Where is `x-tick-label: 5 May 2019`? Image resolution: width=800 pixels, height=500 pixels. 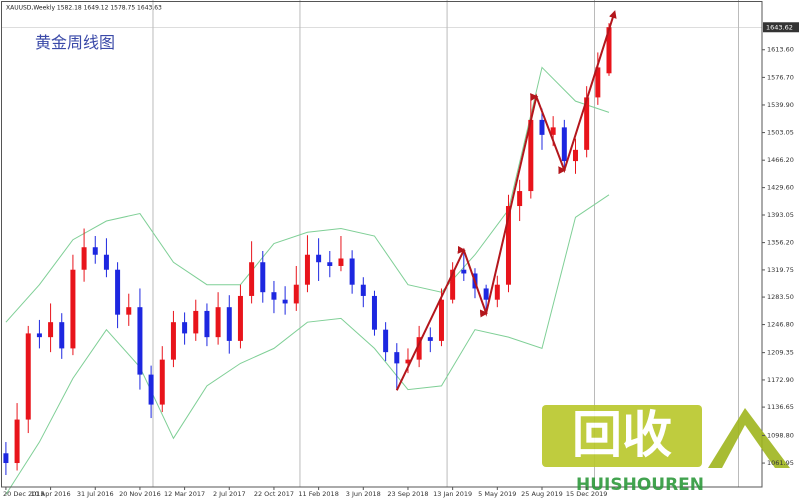 x-tick-label: 5 May 2019 is located at coordinates (497, 494).